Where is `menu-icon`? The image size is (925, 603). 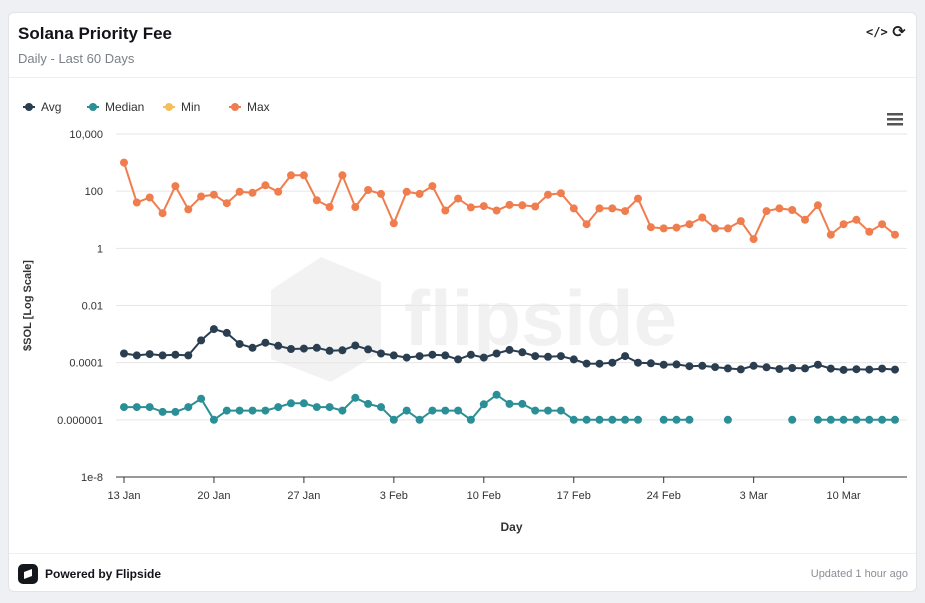
menu-icon is located at coordinates (895, 119).